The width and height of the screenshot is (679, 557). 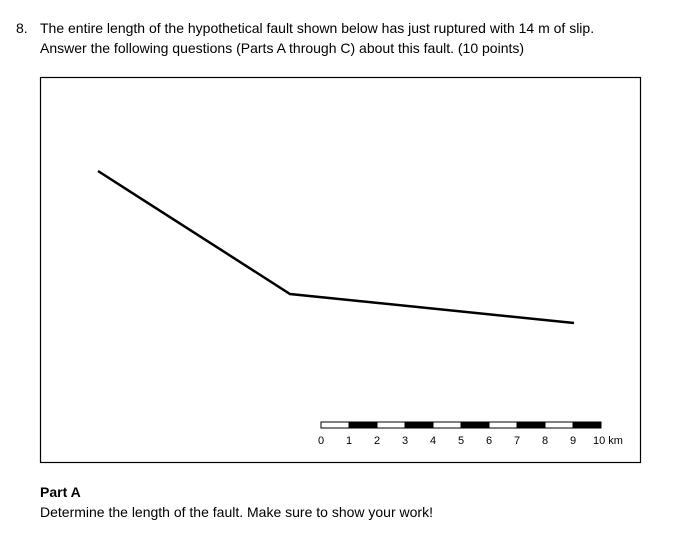 I want to click on scale-label: 6, so click(x=489, y=441).